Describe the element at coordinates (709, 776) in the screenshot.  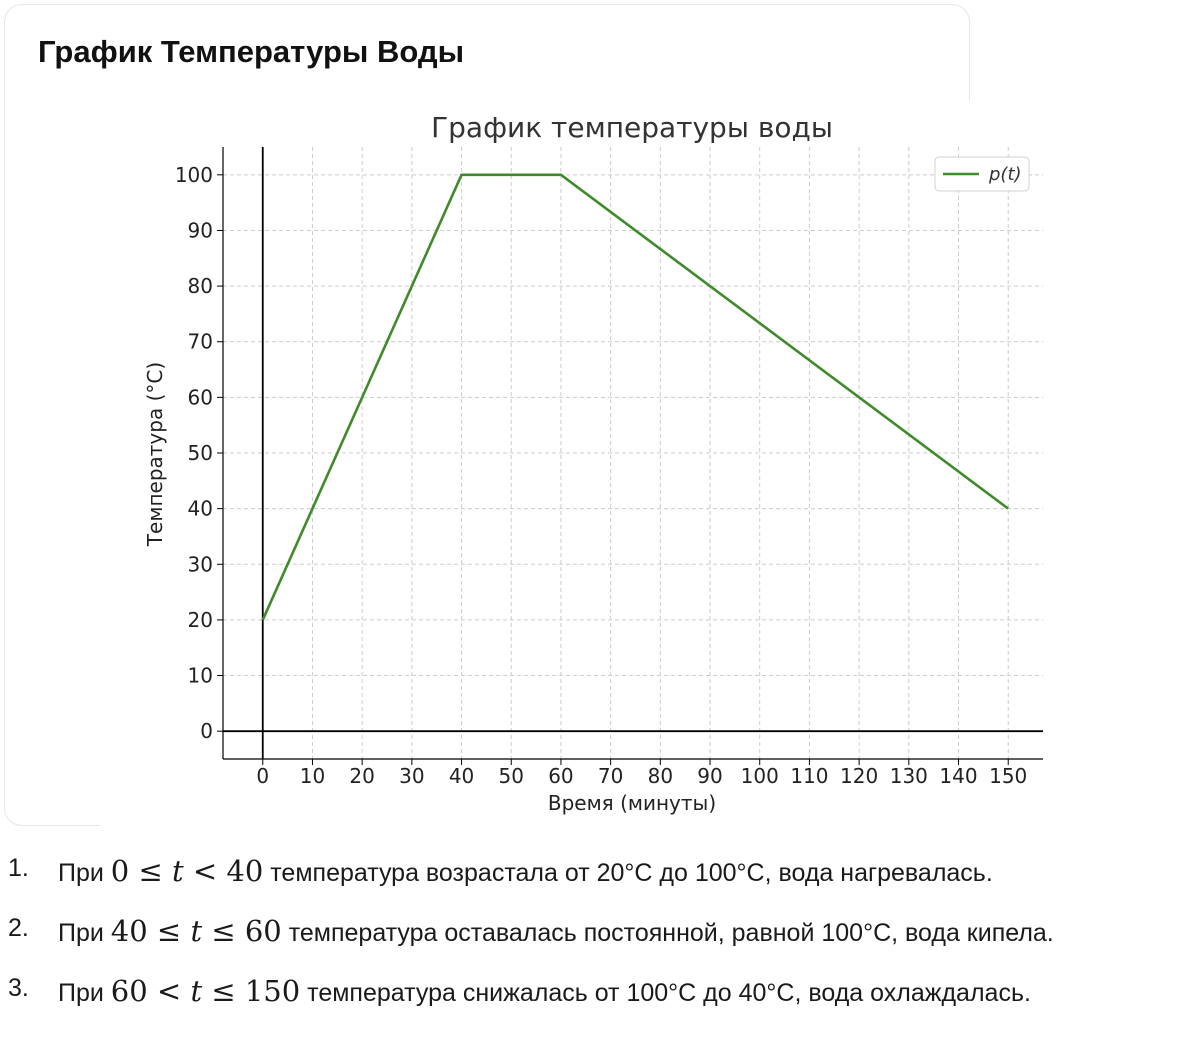
I see `x-tick-label: 90` at that location.